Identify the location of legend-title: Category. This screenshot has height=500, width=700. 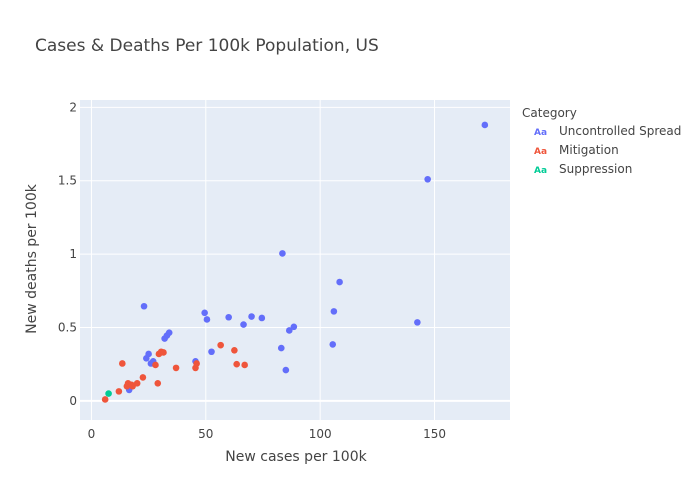
(549, 113).